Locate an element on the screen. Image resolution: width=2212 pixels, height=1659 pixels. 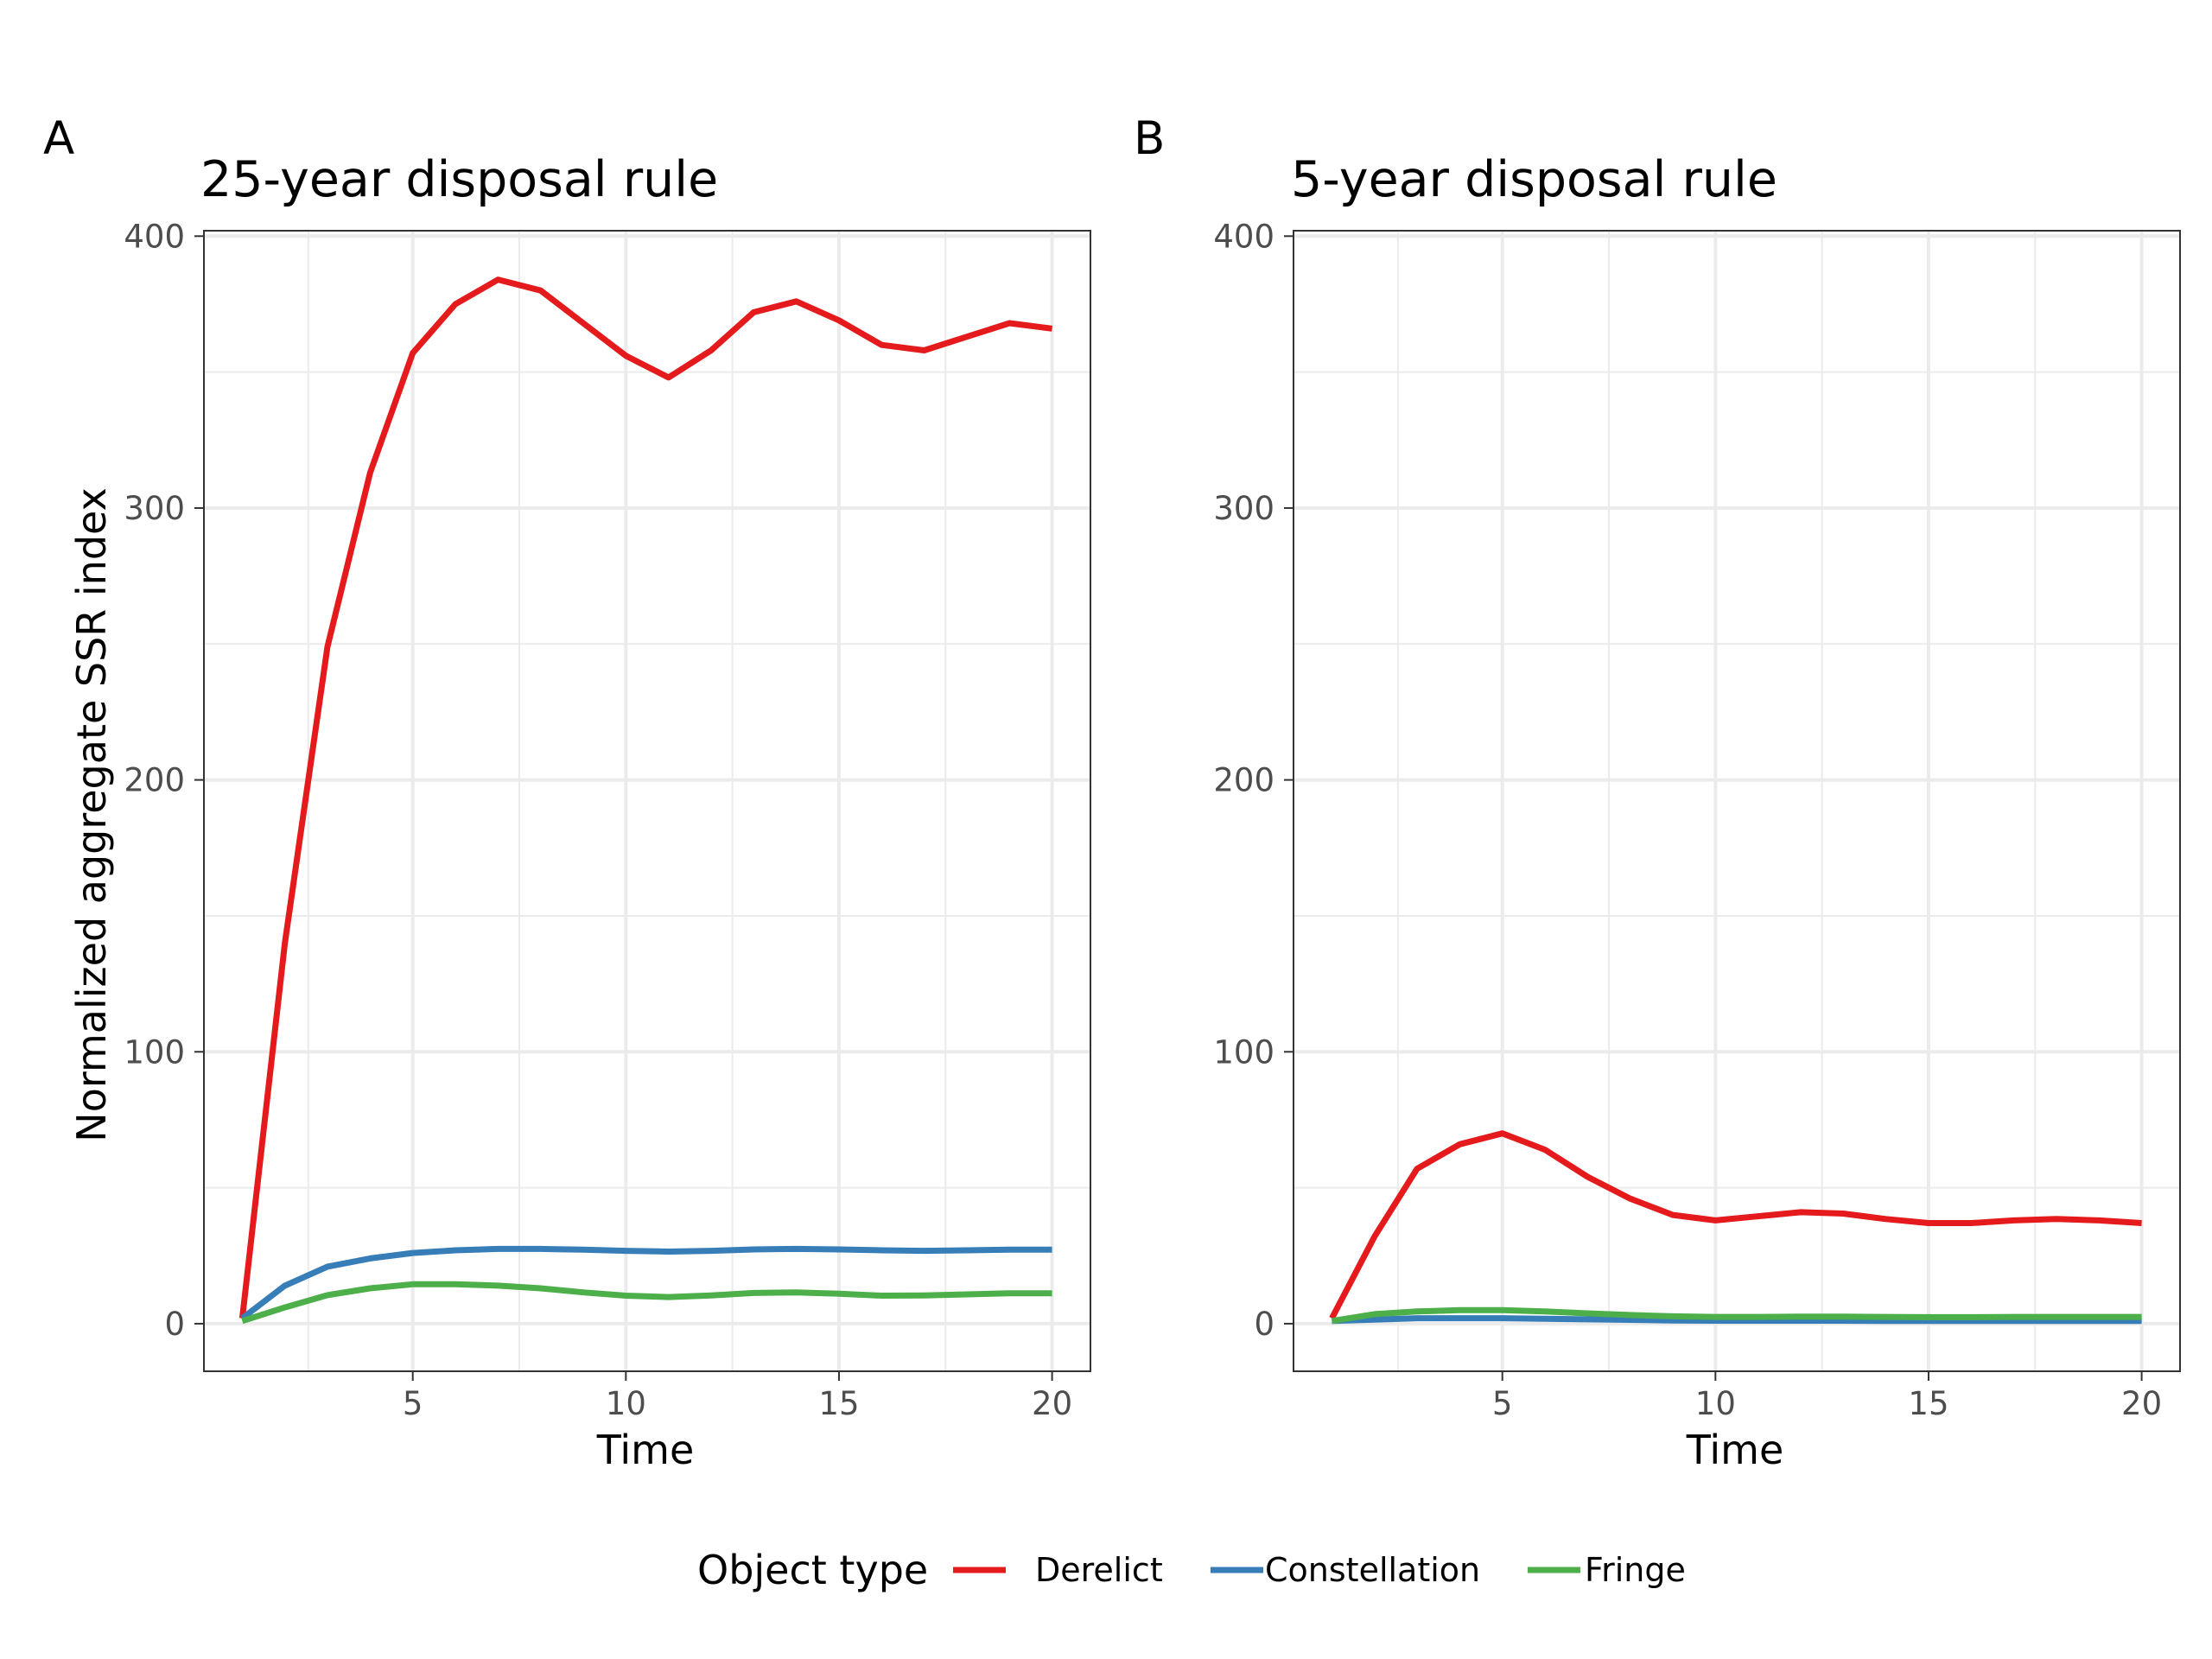
panel-a-y-tick-label: 200 is located at coordinates (154, 780).